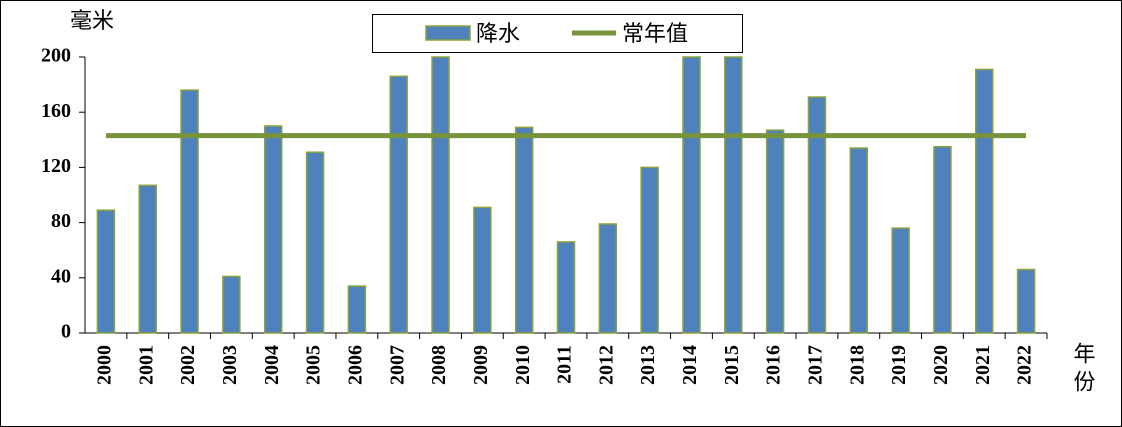 This screenshot has width=1122, height=427. I want to click on x-tick-label: 2001, so click(146, 365).